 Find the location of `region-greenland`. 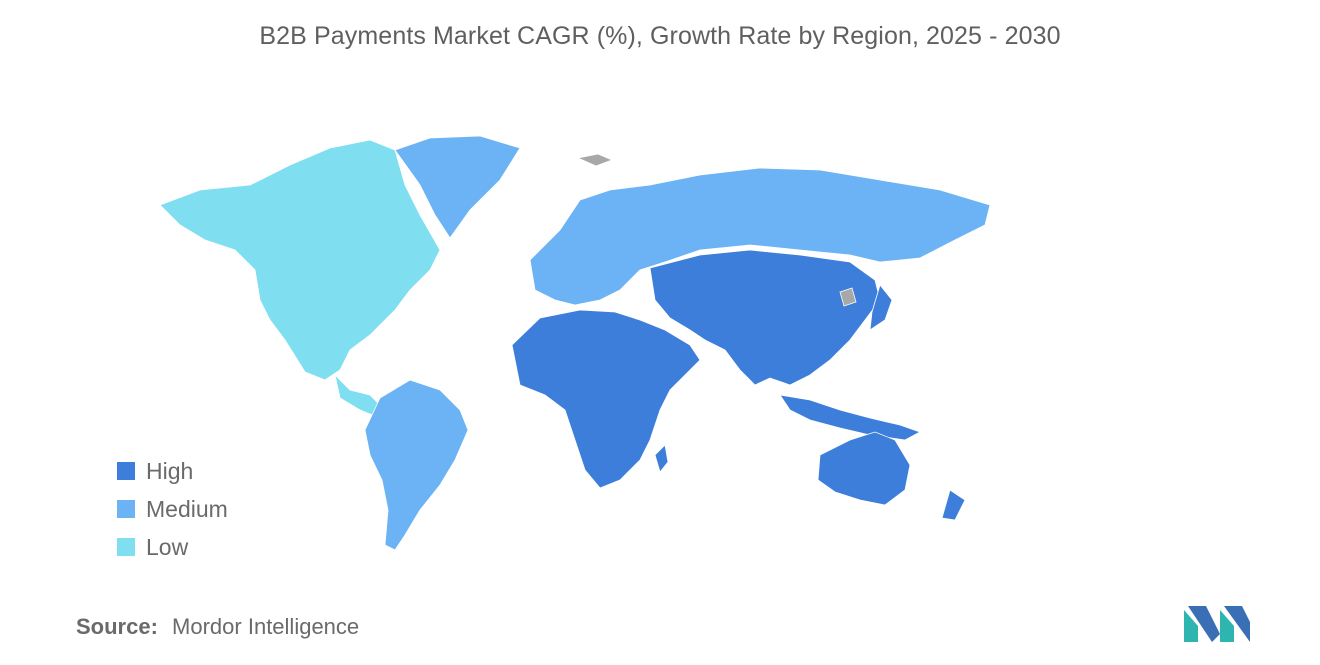

region-greenland is located at coordinates (457, 187).